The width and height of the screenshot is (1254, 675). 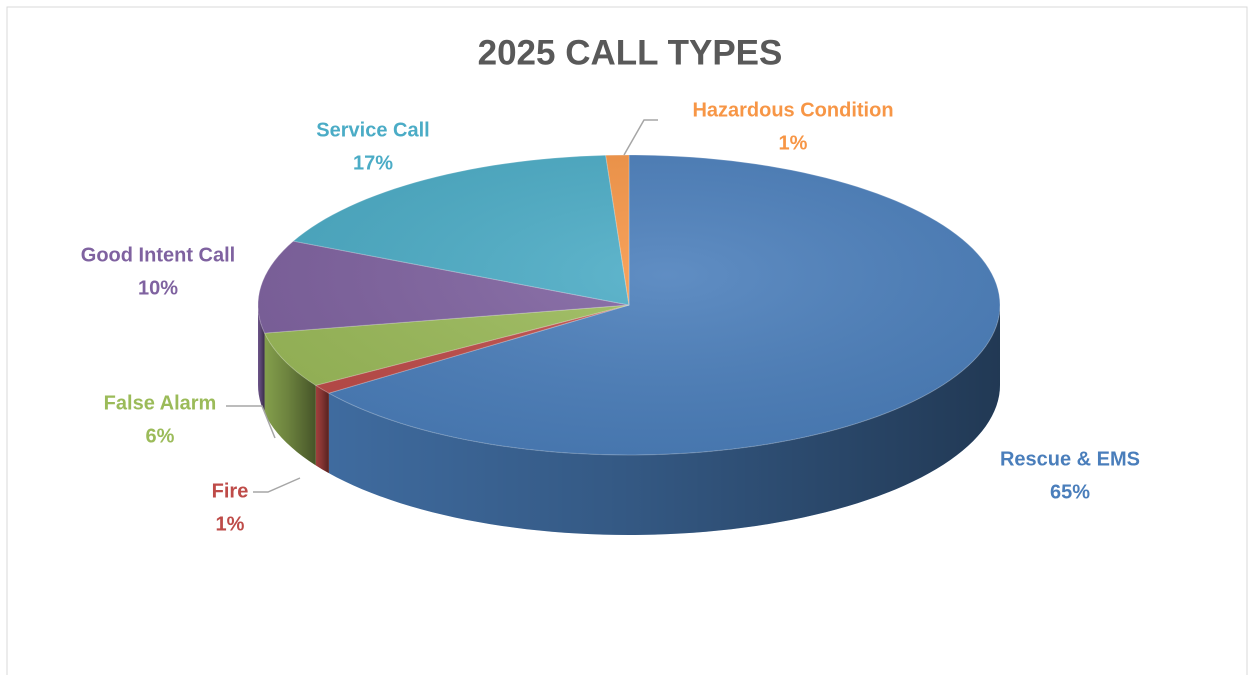 I want to click on data-label-name: Fire, so click(x=230, y=491).